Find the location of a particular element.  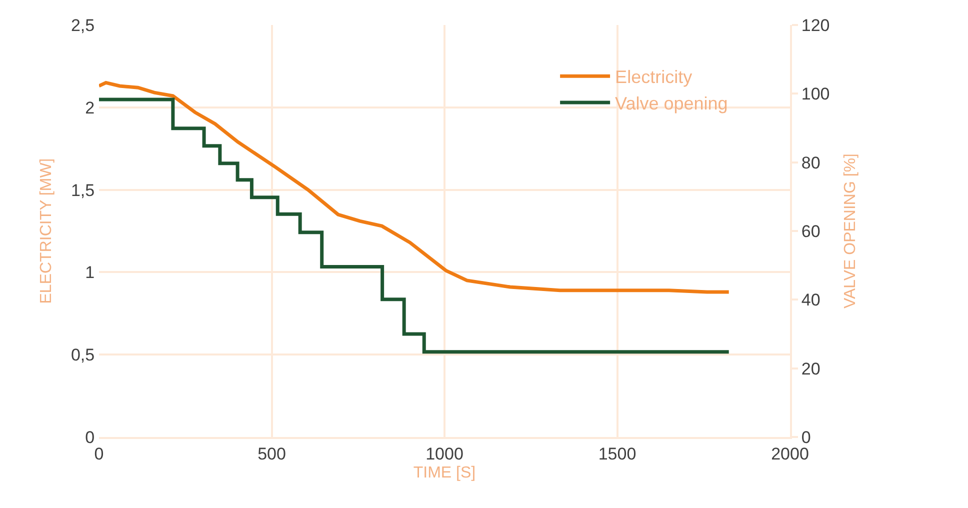

y-axis-title: ELECTRICITY [MW] is located at coordinates (46, 231).